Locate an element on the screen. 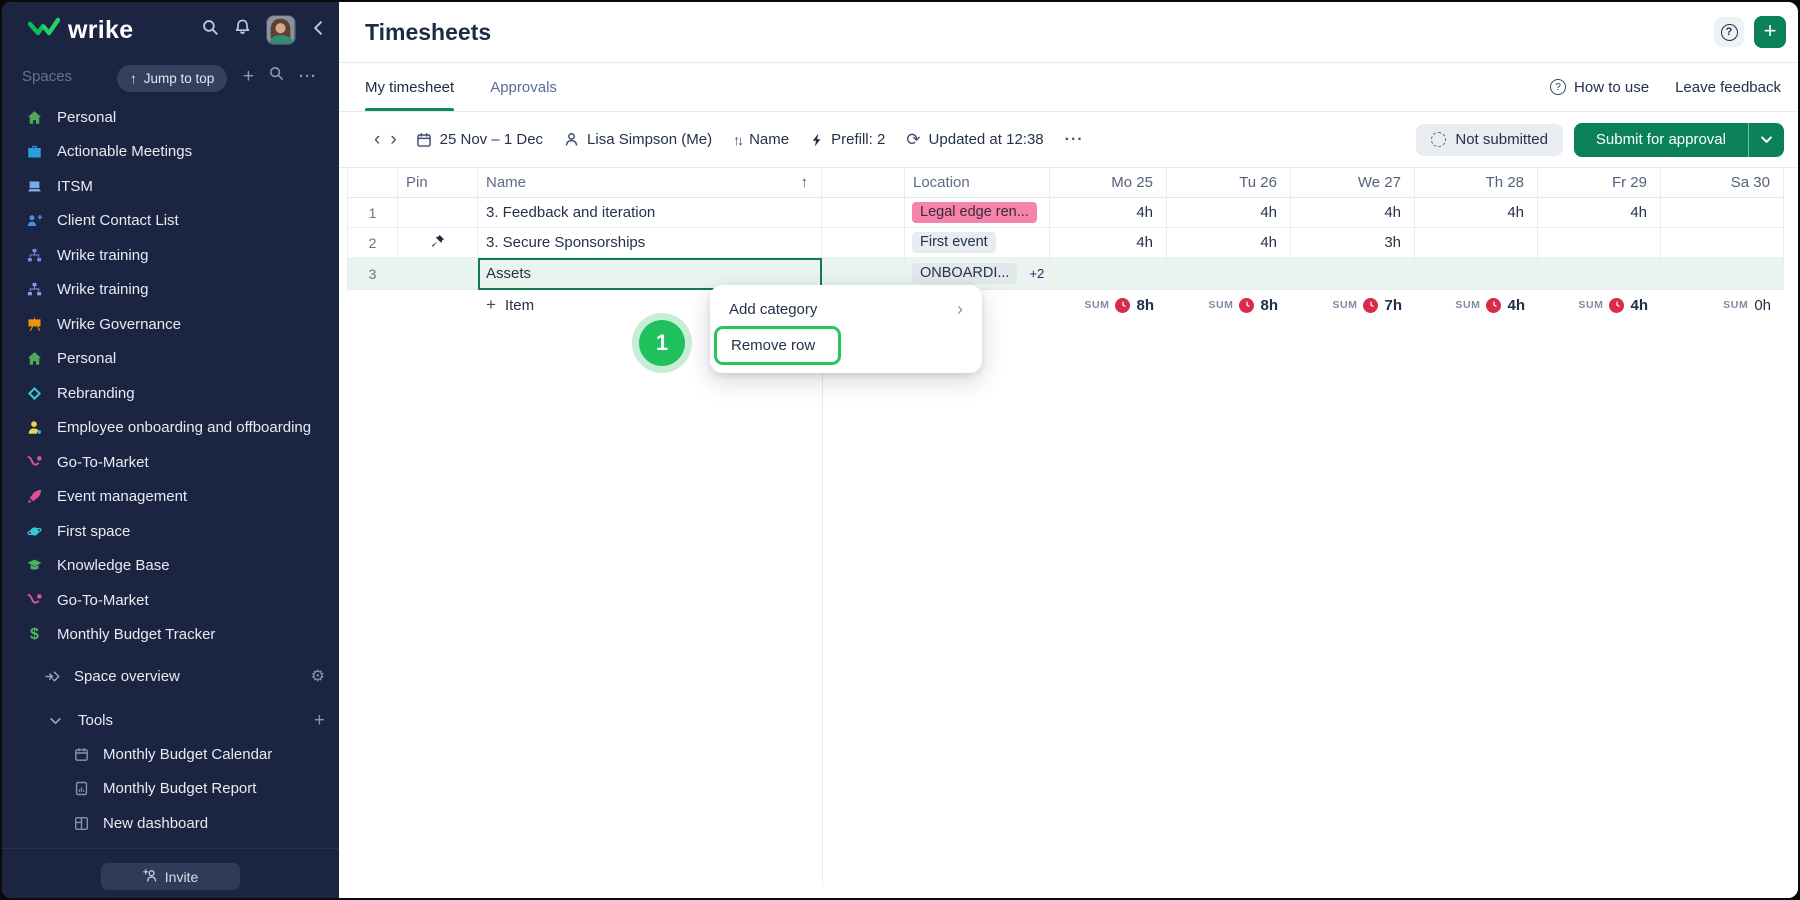 The image size is (1800, 900). row-number-header is located at coordinates (372, 183).